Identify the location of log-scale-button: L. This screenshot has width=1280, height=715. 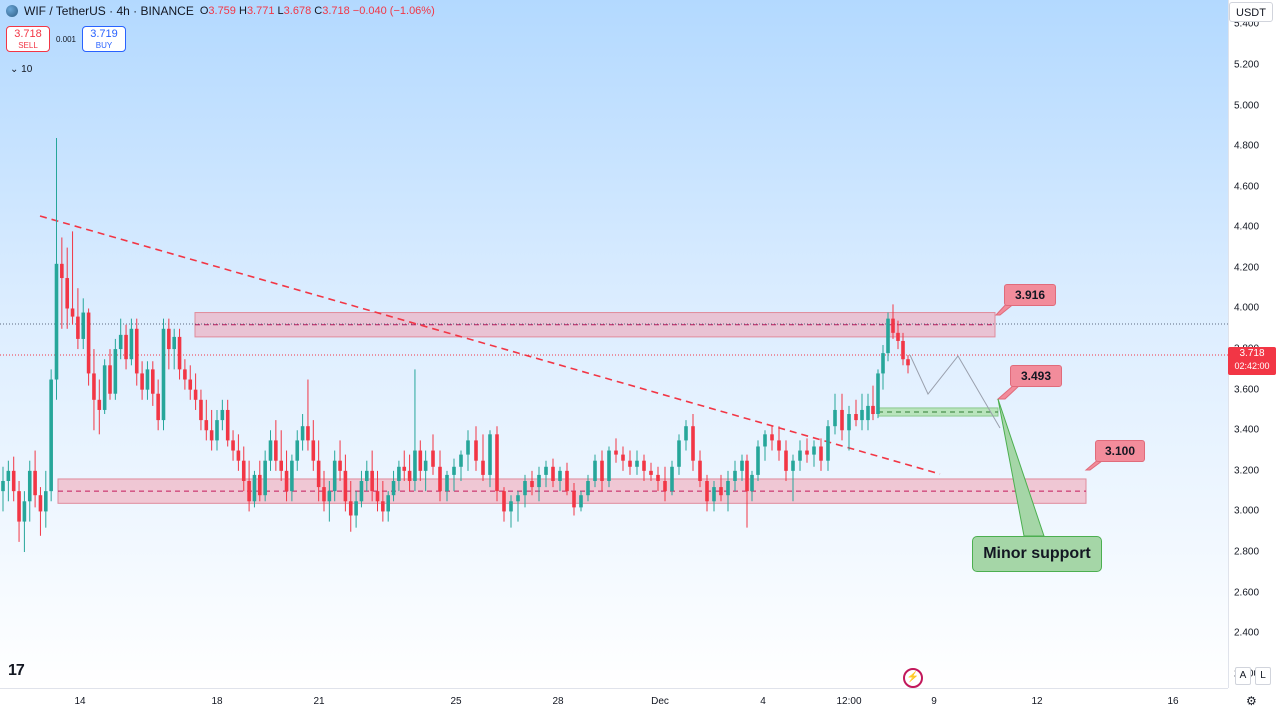
(1263, 676).